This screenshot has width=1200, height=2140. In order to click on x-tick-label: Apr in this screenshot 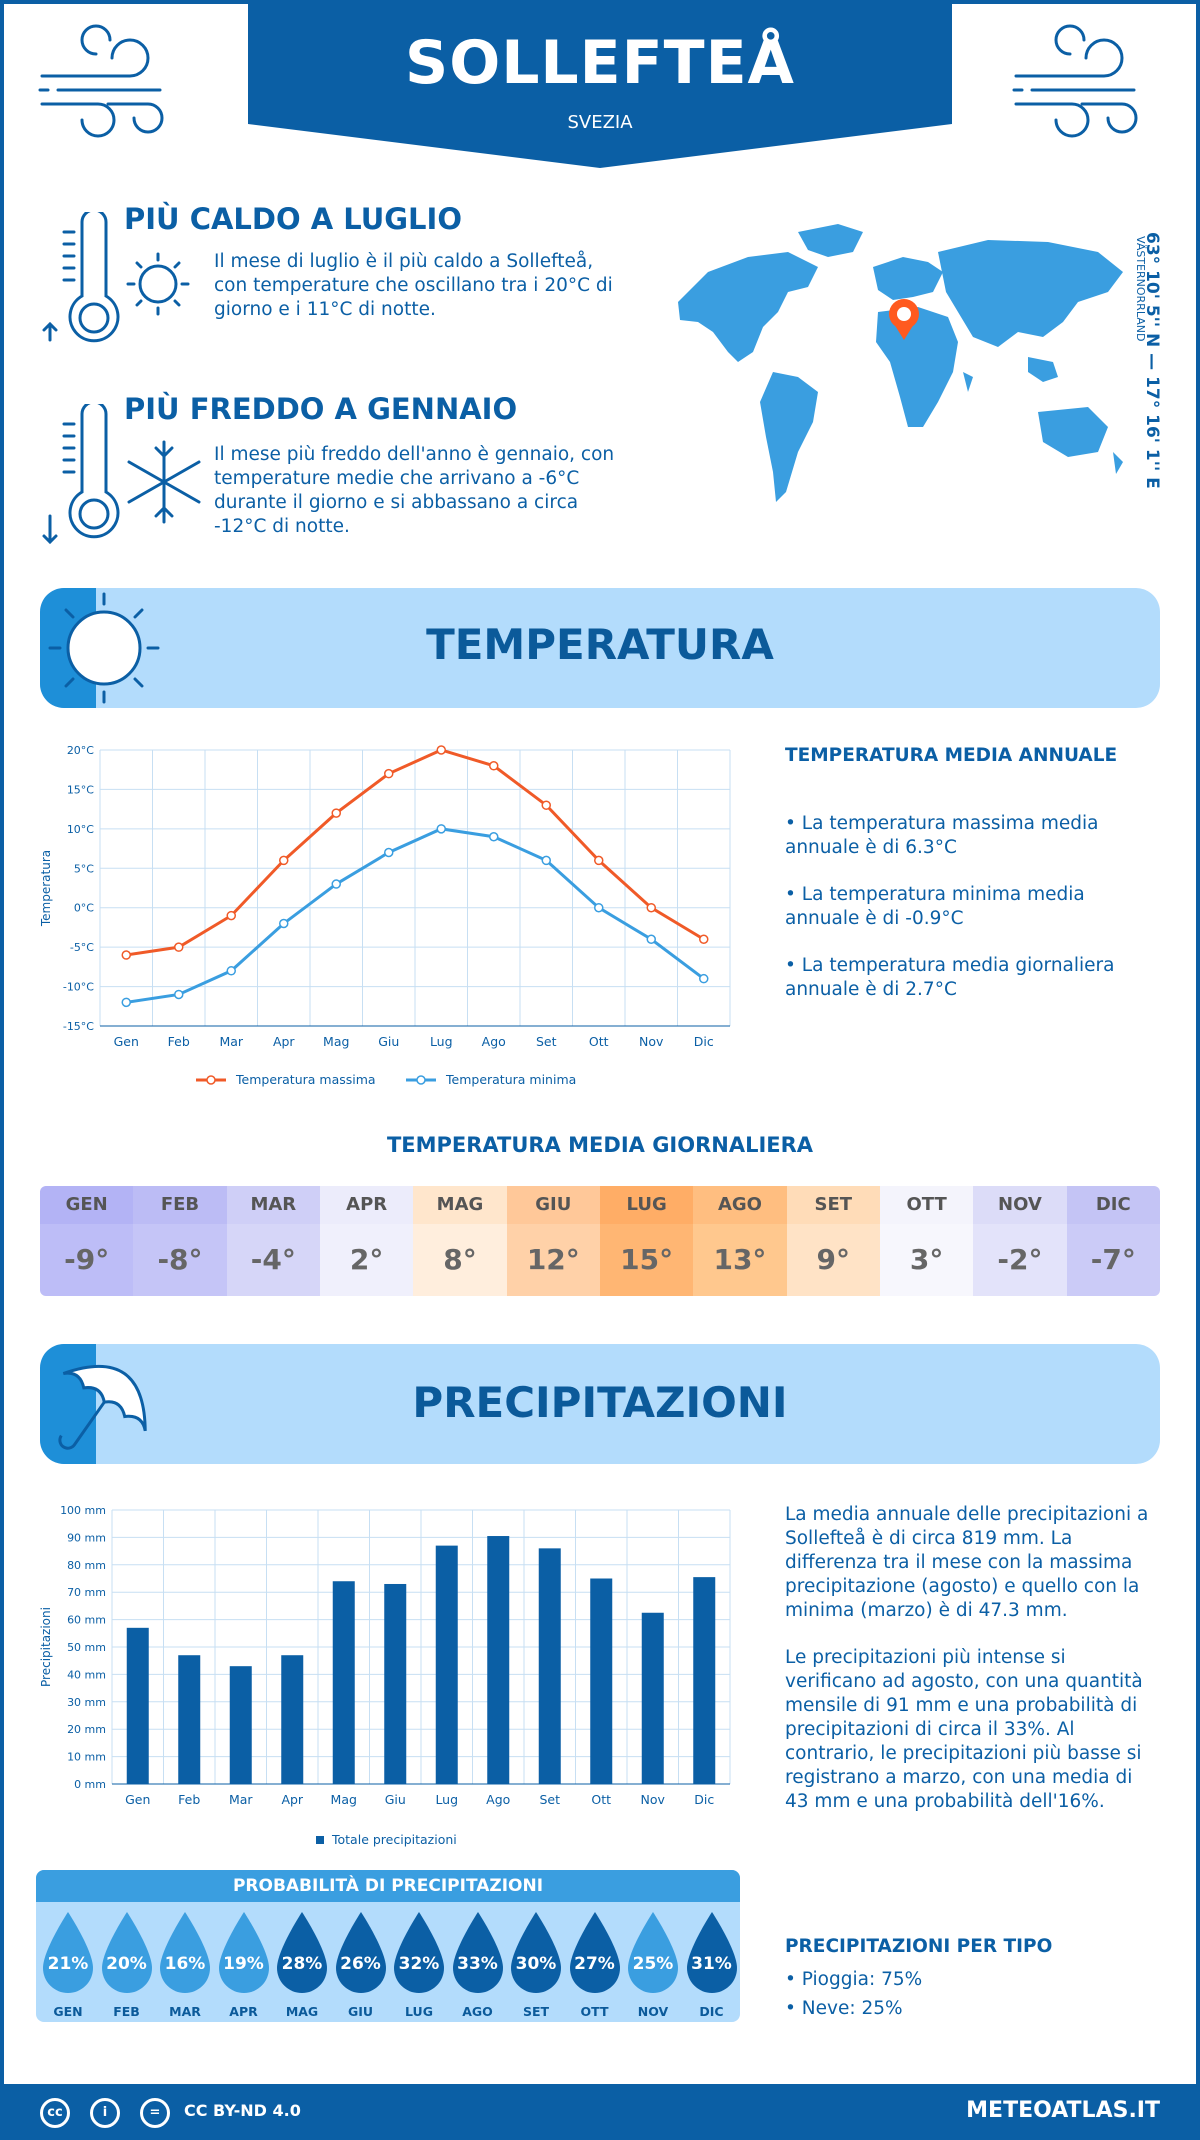, I will do `click(292, 1799)`.